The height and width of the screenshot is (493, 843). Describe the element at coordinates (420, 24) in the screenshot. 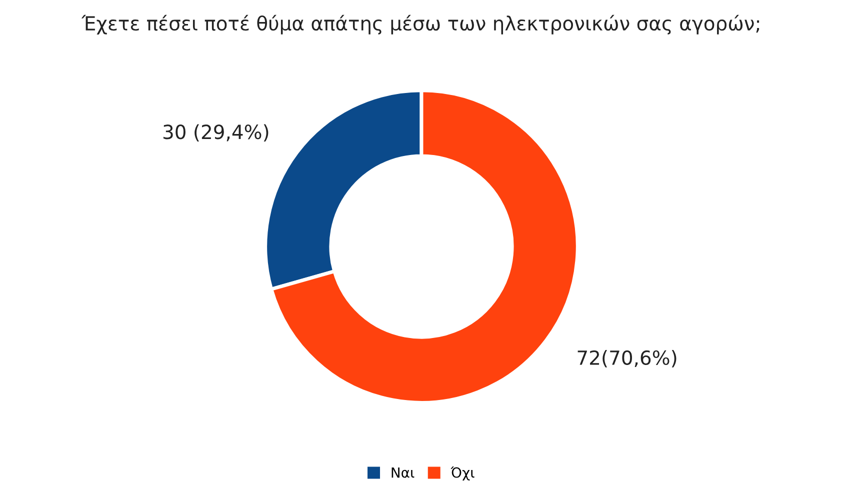

I see `chart-title: Έχετε πέσει ποτέ θύμα απάτης μέσω των ηλεκτρονικών σας αγορών;` at that location.